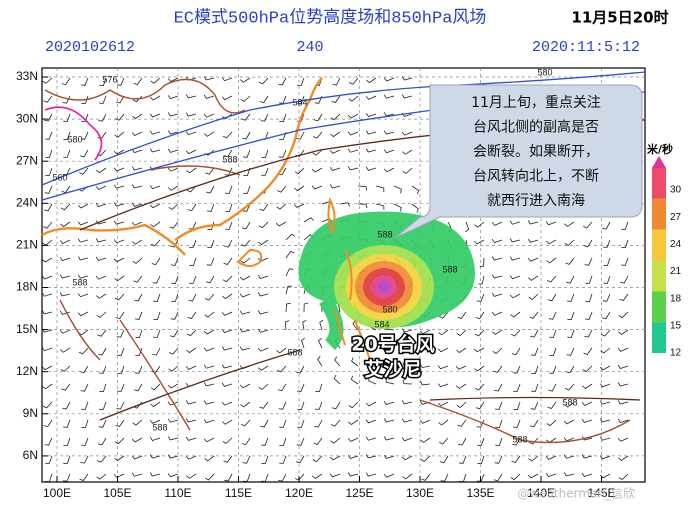  Describe the element at coordinates (676, 298) in the screenshot. I see `colorbar-label: 18` at that location.